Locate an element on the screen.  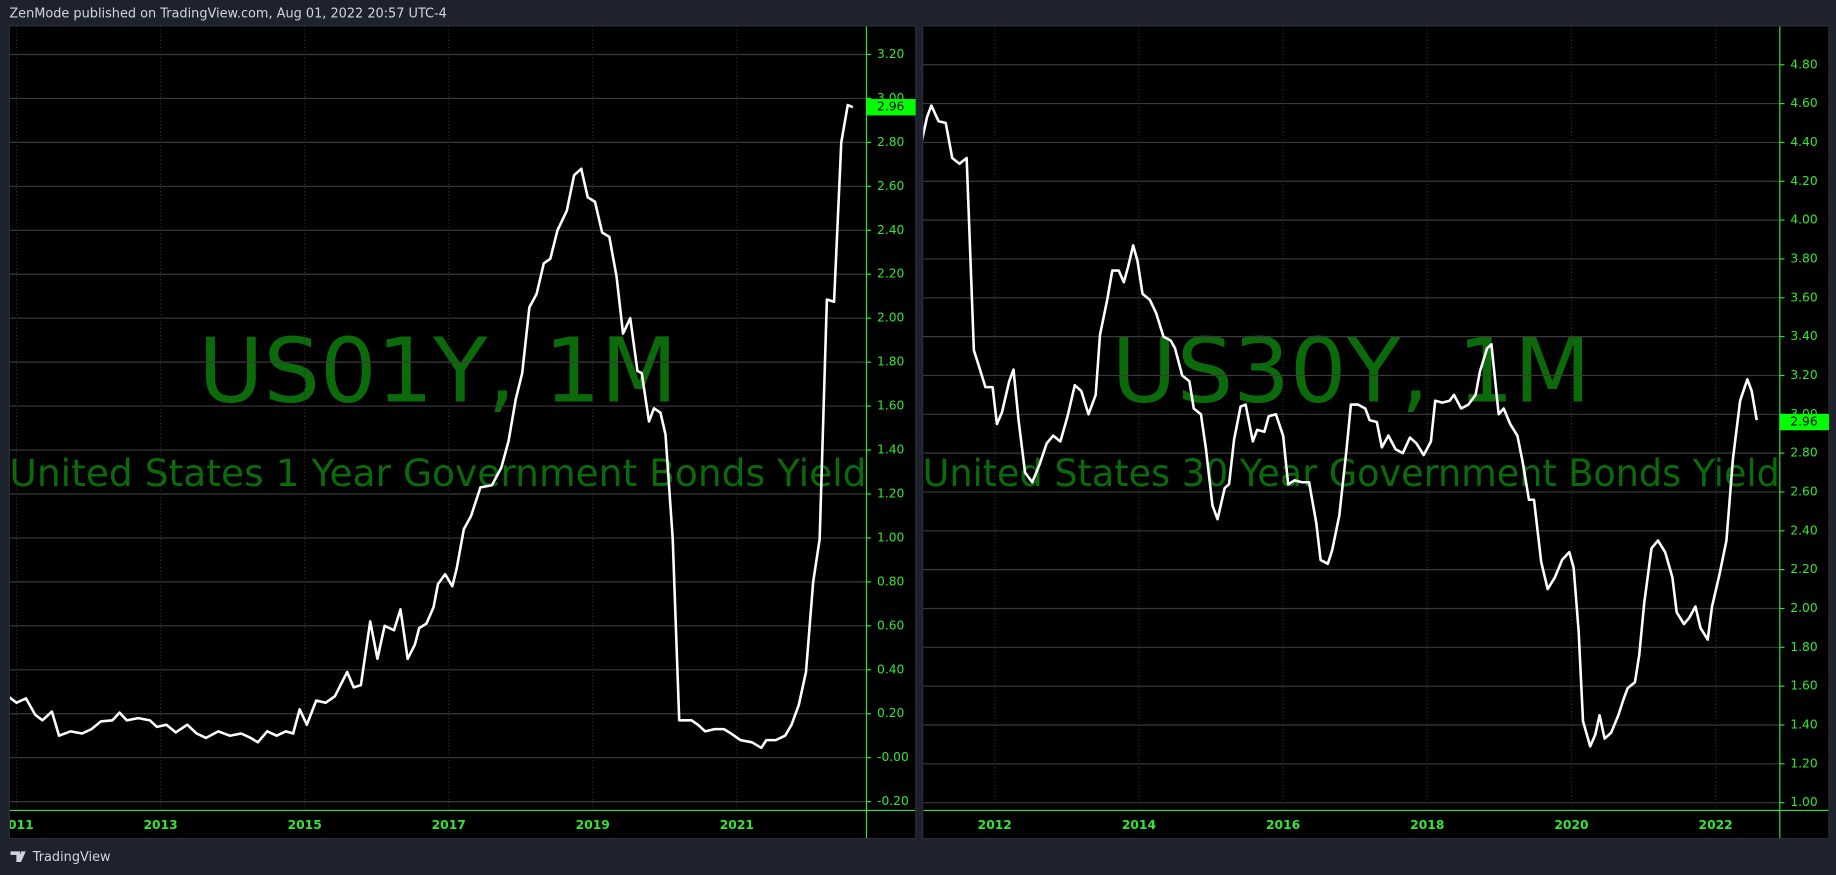
x-tick-label: 2021 is located at coordinates (737, 825).